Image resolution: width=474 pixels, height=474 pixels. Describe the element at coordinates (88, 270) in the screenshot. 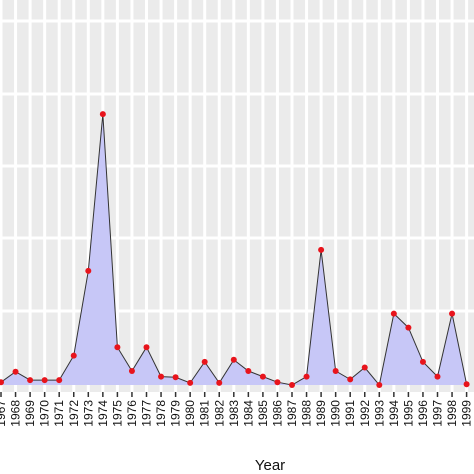

I see `data-point-1973` at that location.